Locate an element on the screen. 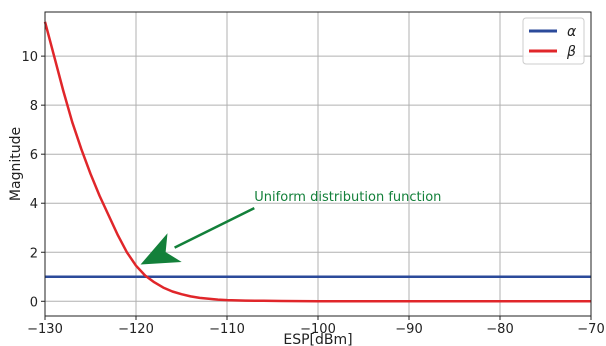 The width and height of the screenshot is (606, 346). y-axis-label: Magnitude is located at coordinates (16, 164).